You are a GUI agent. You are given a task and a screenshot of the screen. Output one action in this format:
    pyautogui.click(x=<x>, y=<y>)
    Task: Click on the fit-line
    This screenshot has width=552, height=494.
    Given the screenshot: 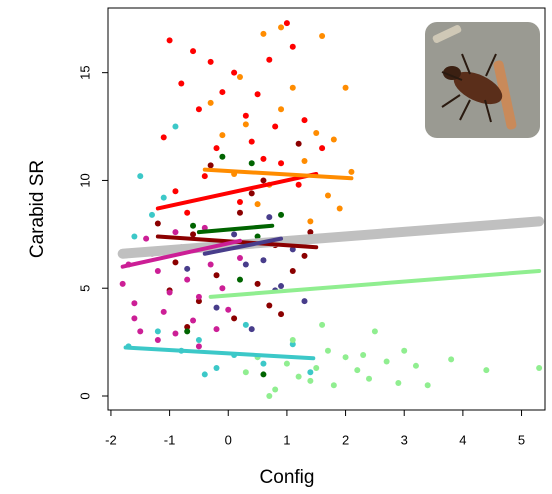 What is the action you would take?
    pyautogui.click(x=243, y=246)
    